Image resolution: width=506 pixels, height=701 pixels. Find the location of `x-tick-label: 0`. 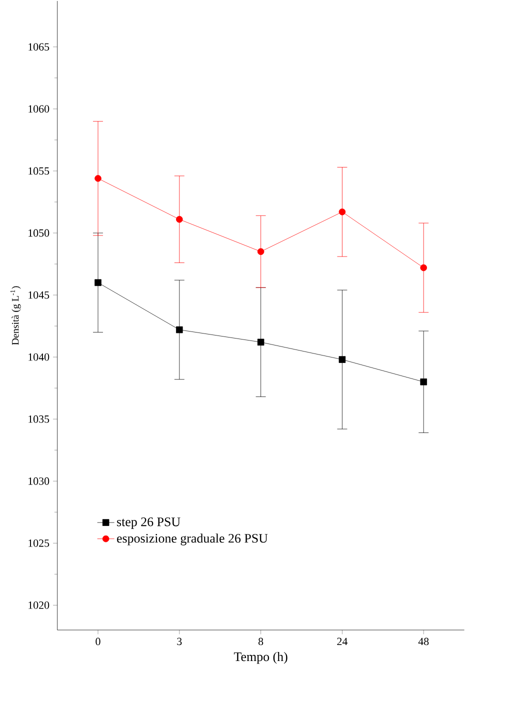

x-tick-label: 0 is located at coordinates (98, 642).